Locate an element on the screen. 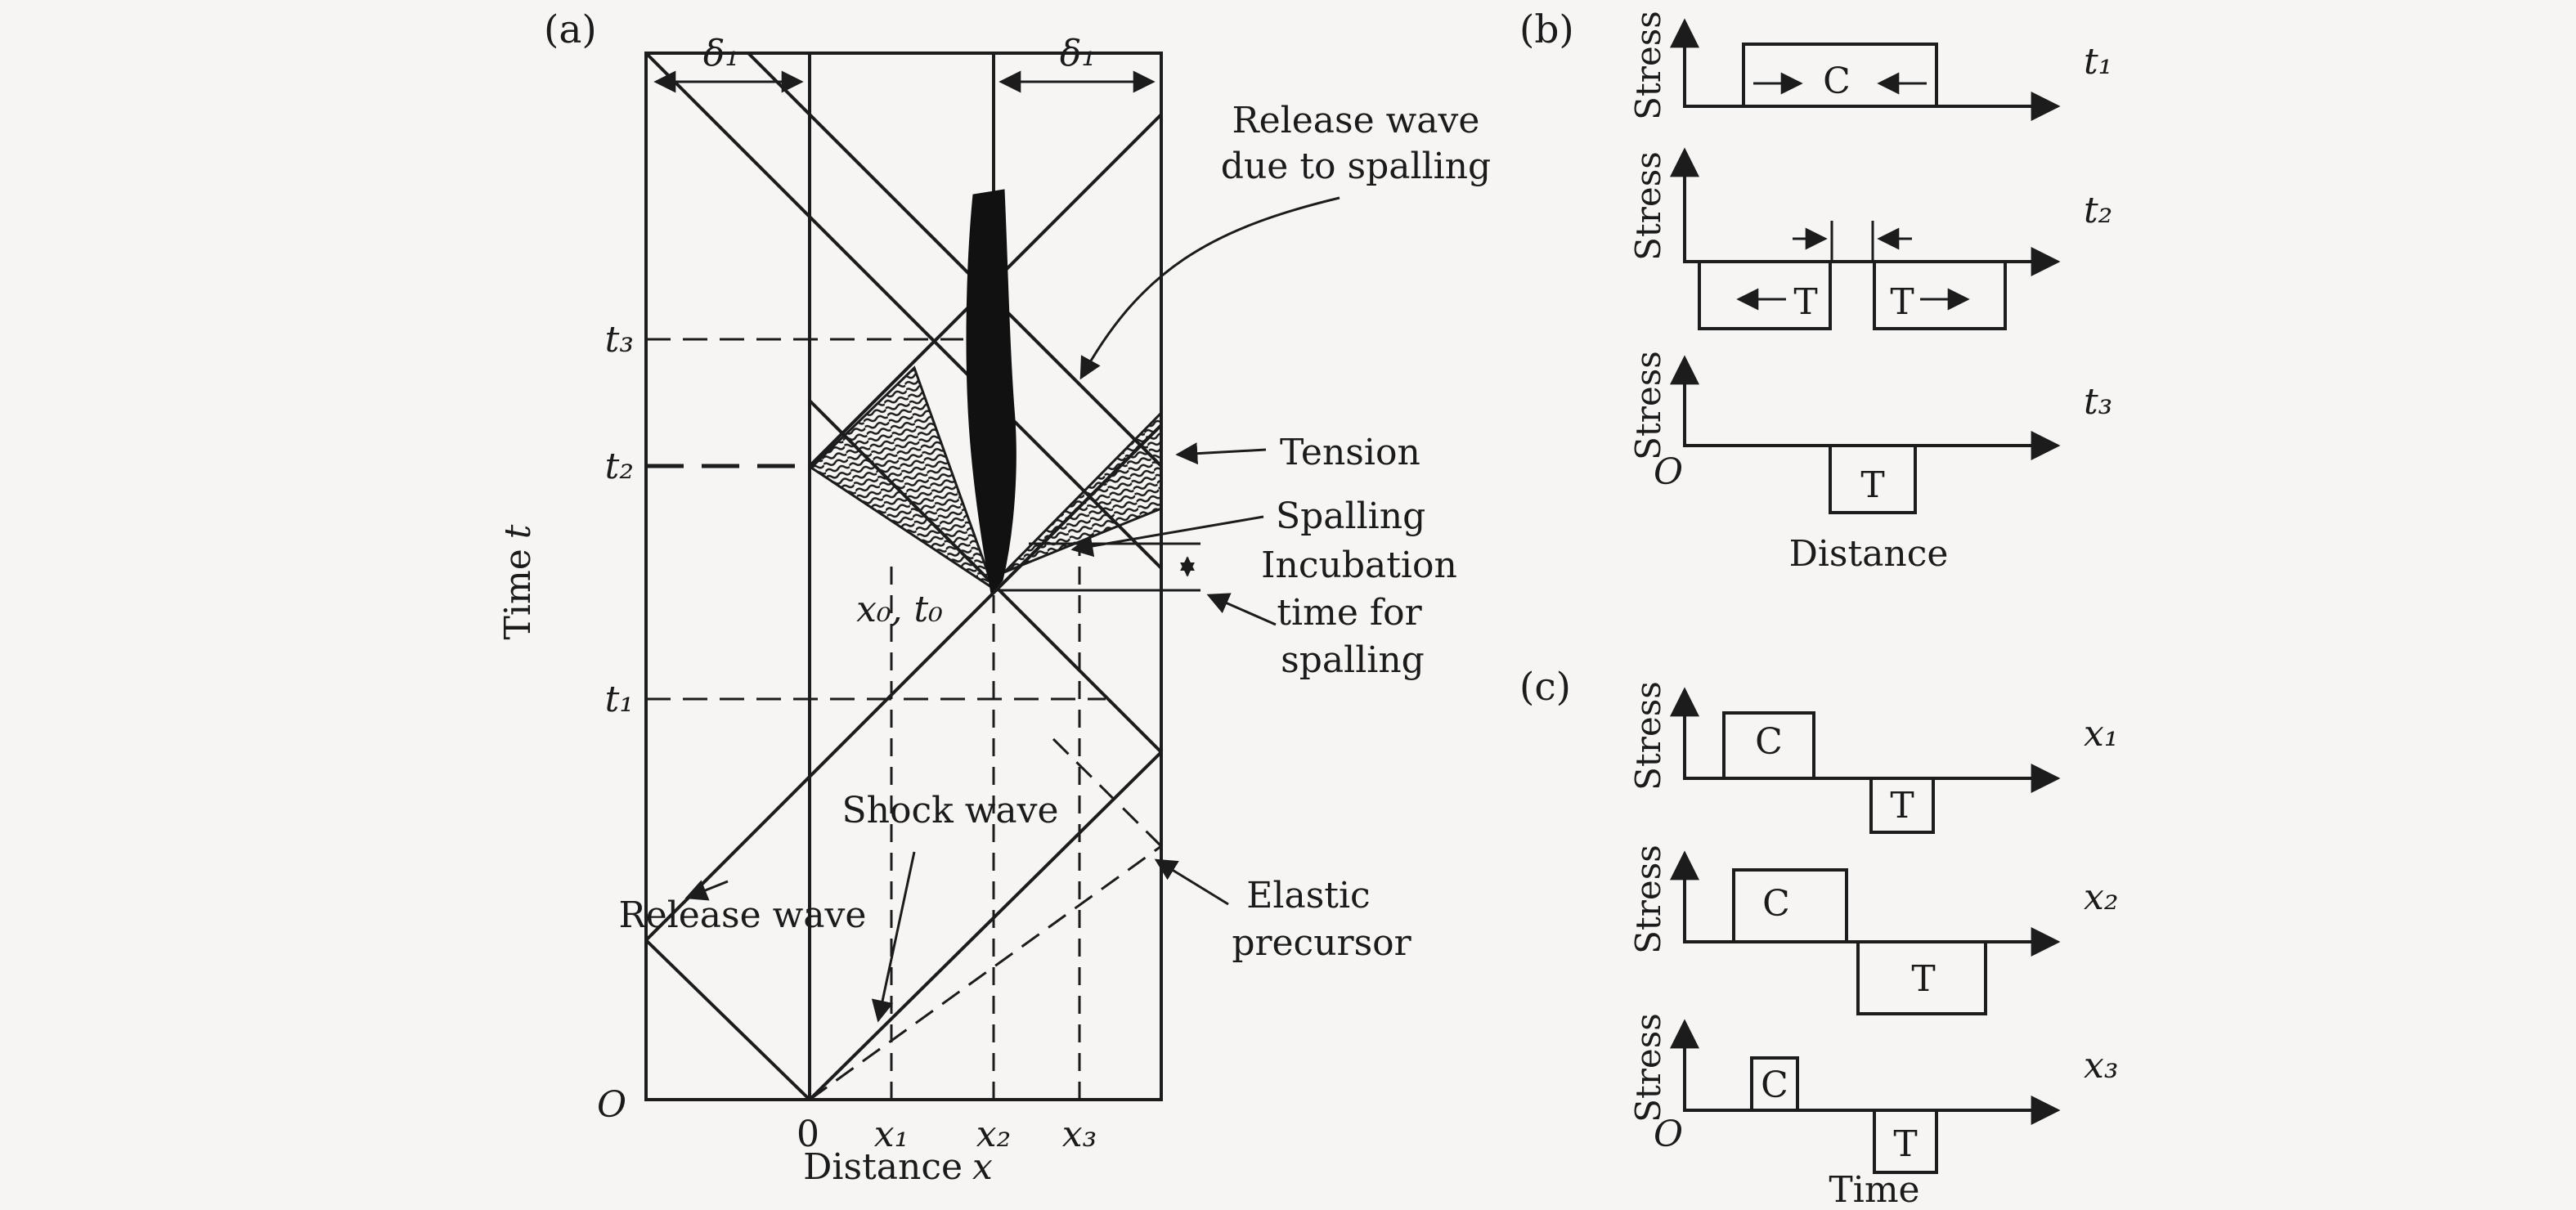 This screenshot has height=1210, width=2576. c1-stress-label: Stress is located at coordinates (1648, 736).